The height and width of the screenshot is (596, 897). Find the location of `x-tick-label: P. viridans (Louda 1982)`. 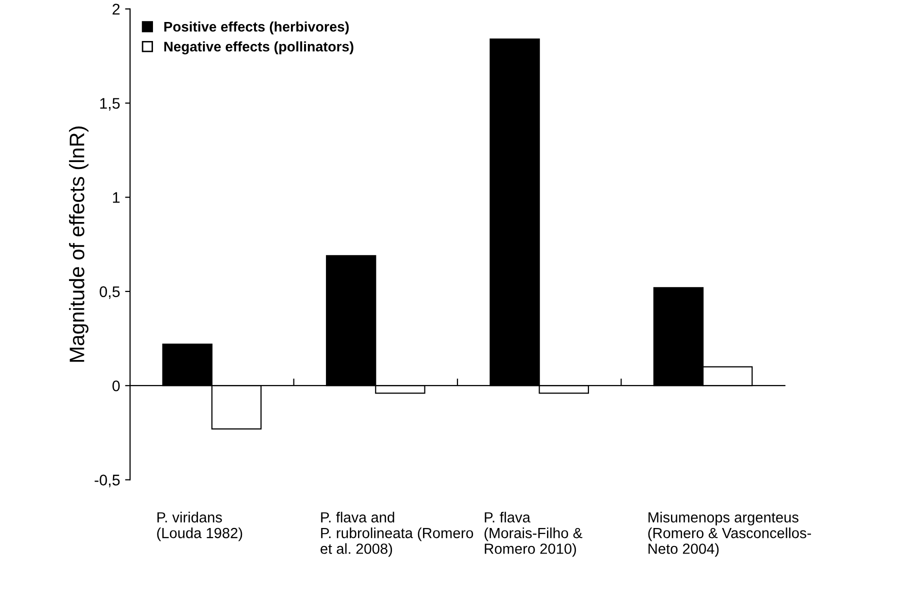

x-tick-label: P. viridans (Louda 1982) is located at coordinates (199, 527).